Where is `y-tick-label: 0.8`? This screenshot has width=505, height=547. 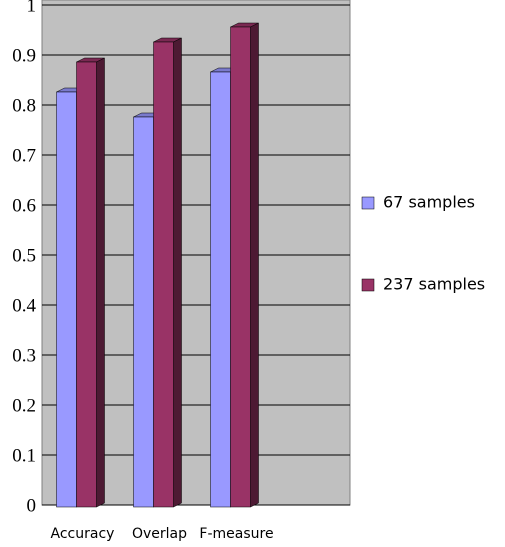 y-tick-label: 0.8 is located at coordinates (24, 105).